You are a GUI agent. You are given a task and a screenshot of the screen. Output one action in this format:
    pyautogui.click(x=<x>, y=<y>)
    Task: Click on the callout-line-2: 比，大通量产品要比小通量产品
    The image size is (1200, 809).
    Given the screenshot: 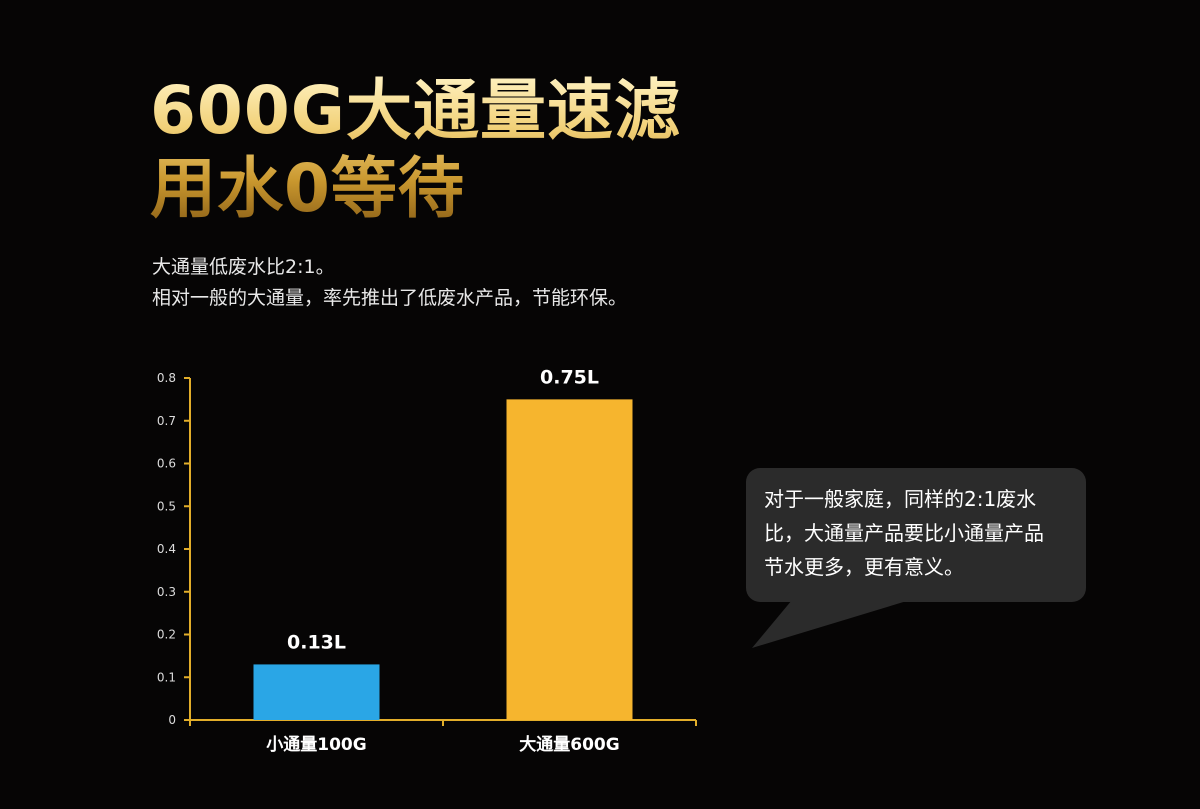 What is the action you would take?
    pyautogui.click(x=904, y=533)
    